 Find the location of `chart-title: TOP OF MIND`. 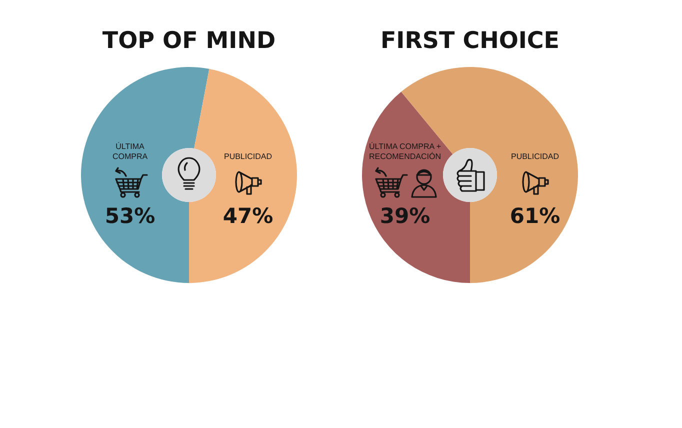

chart-title: TOP OF MIND is located at coordinates (189, 41).